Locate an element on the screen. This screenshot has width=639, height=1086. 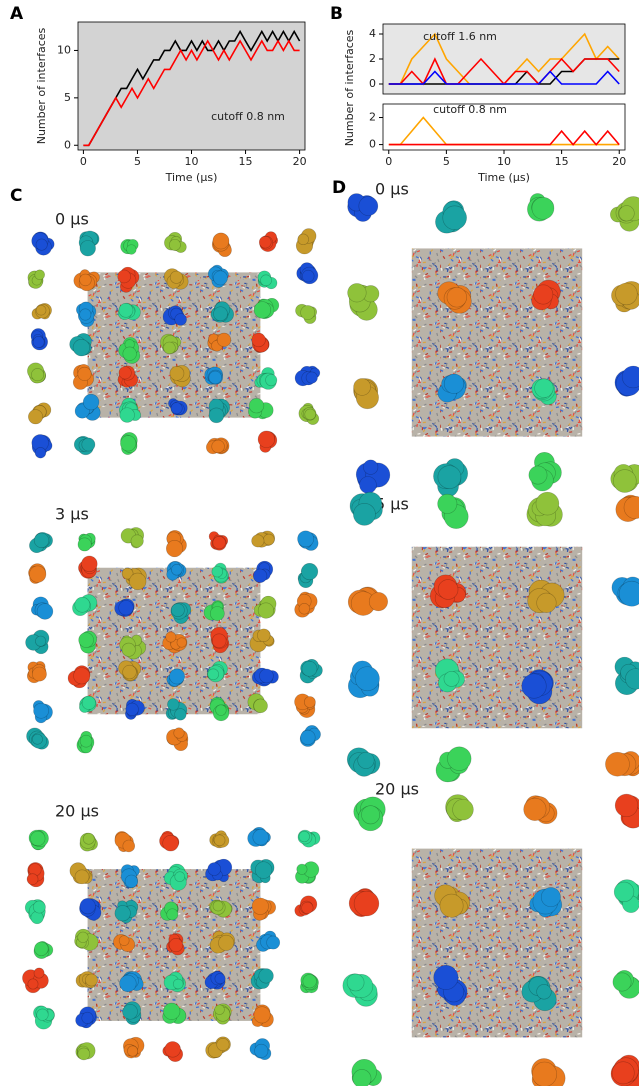
snapshot-time: 3 μs is located at coordinates (72, 514).